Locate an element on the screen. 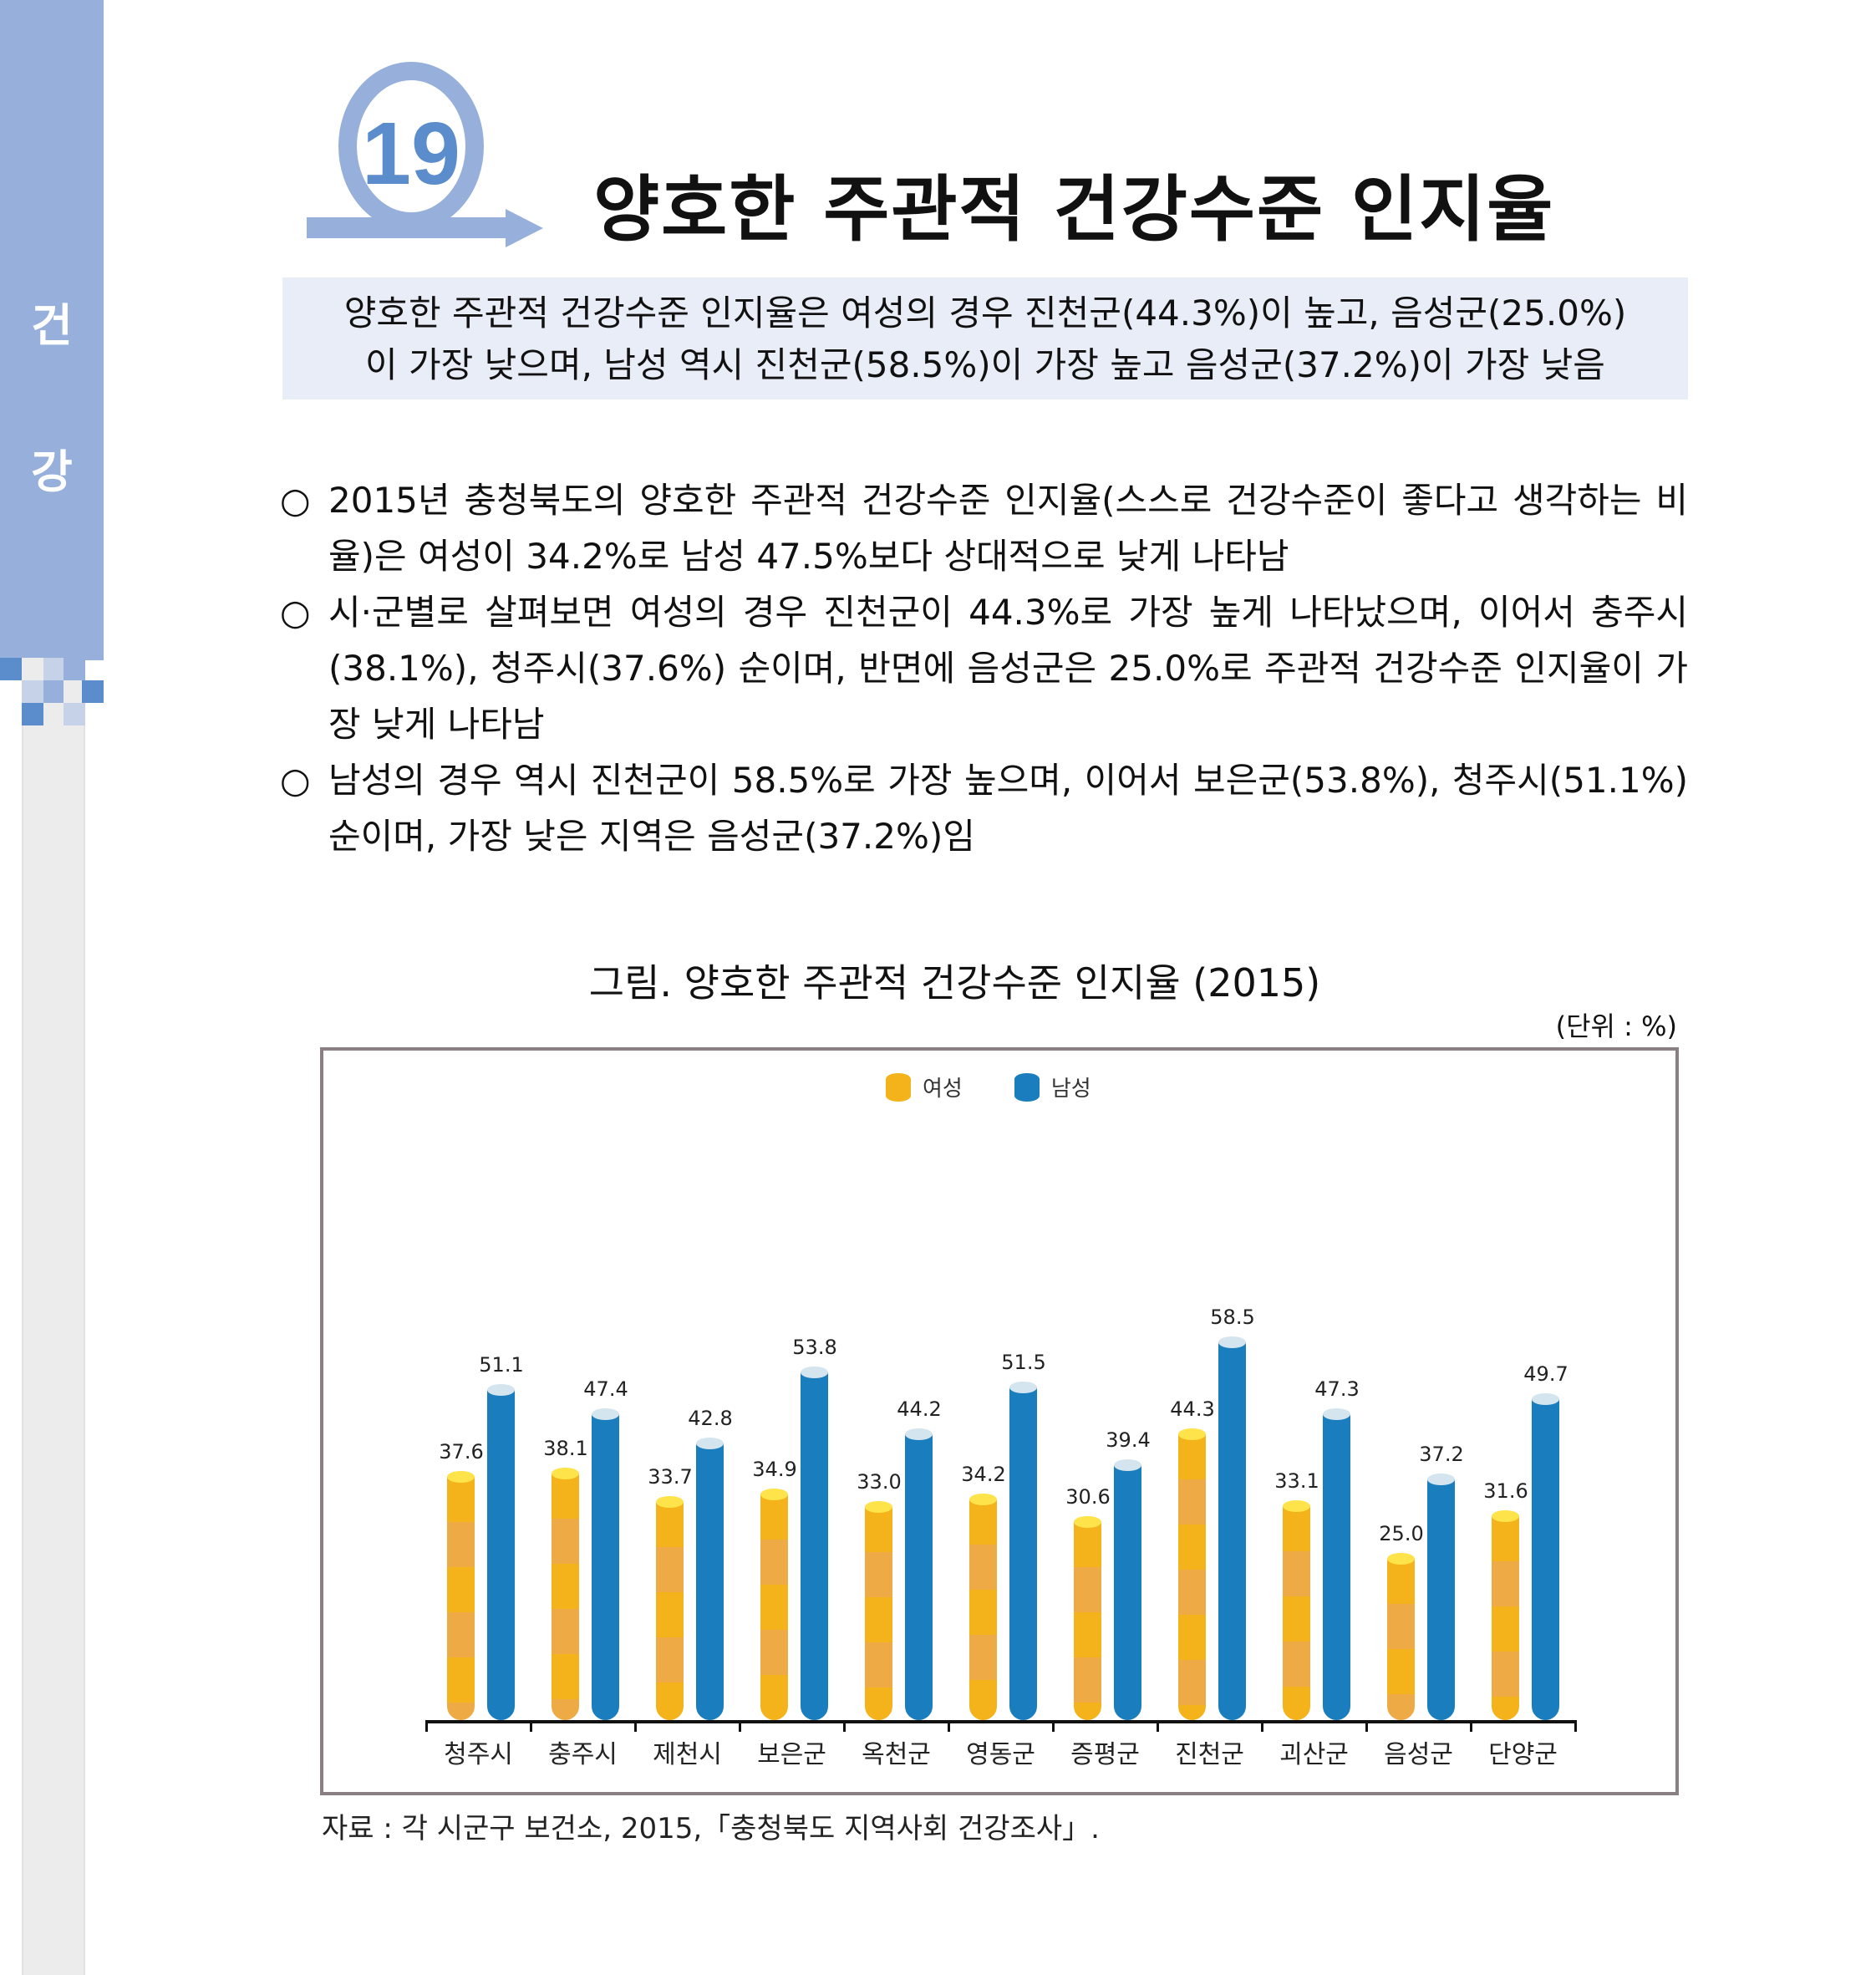 Image resolution: width=1876 pixels, height=1975 pixels. chapter-side-band is located at coordinates (52, 330).